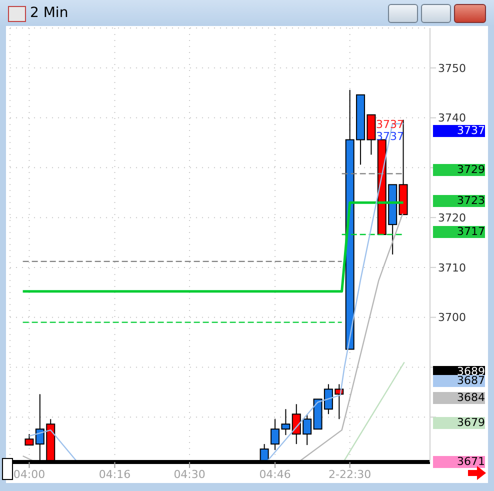 The width and height of the screenshot is (494, 491). I want to click on text: 3737, so click(459, 130).